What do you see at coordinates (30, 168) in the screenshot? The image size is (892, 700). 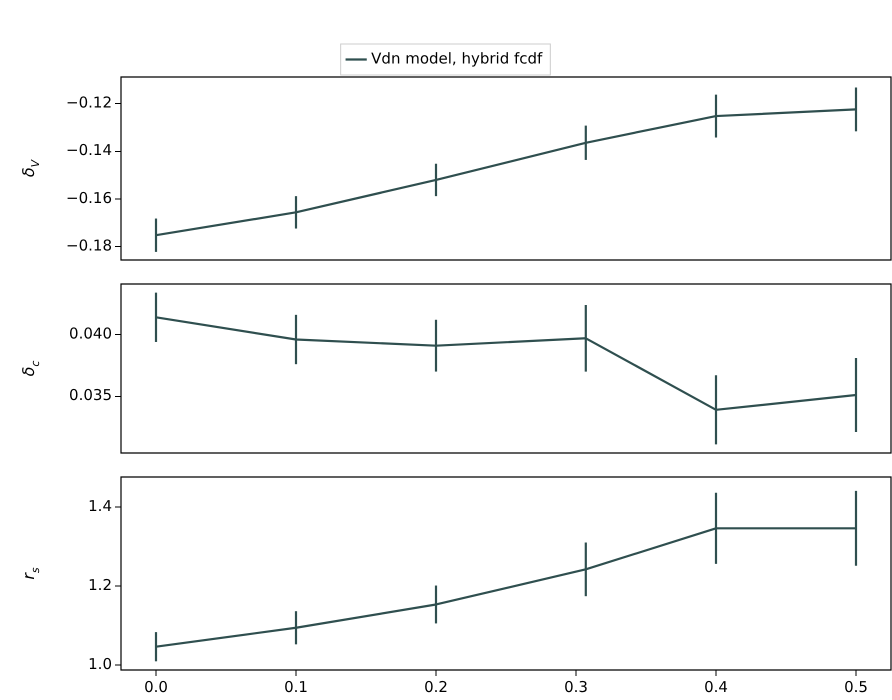 I see `y-axis-title: δV` at bounding box center [30, 168].